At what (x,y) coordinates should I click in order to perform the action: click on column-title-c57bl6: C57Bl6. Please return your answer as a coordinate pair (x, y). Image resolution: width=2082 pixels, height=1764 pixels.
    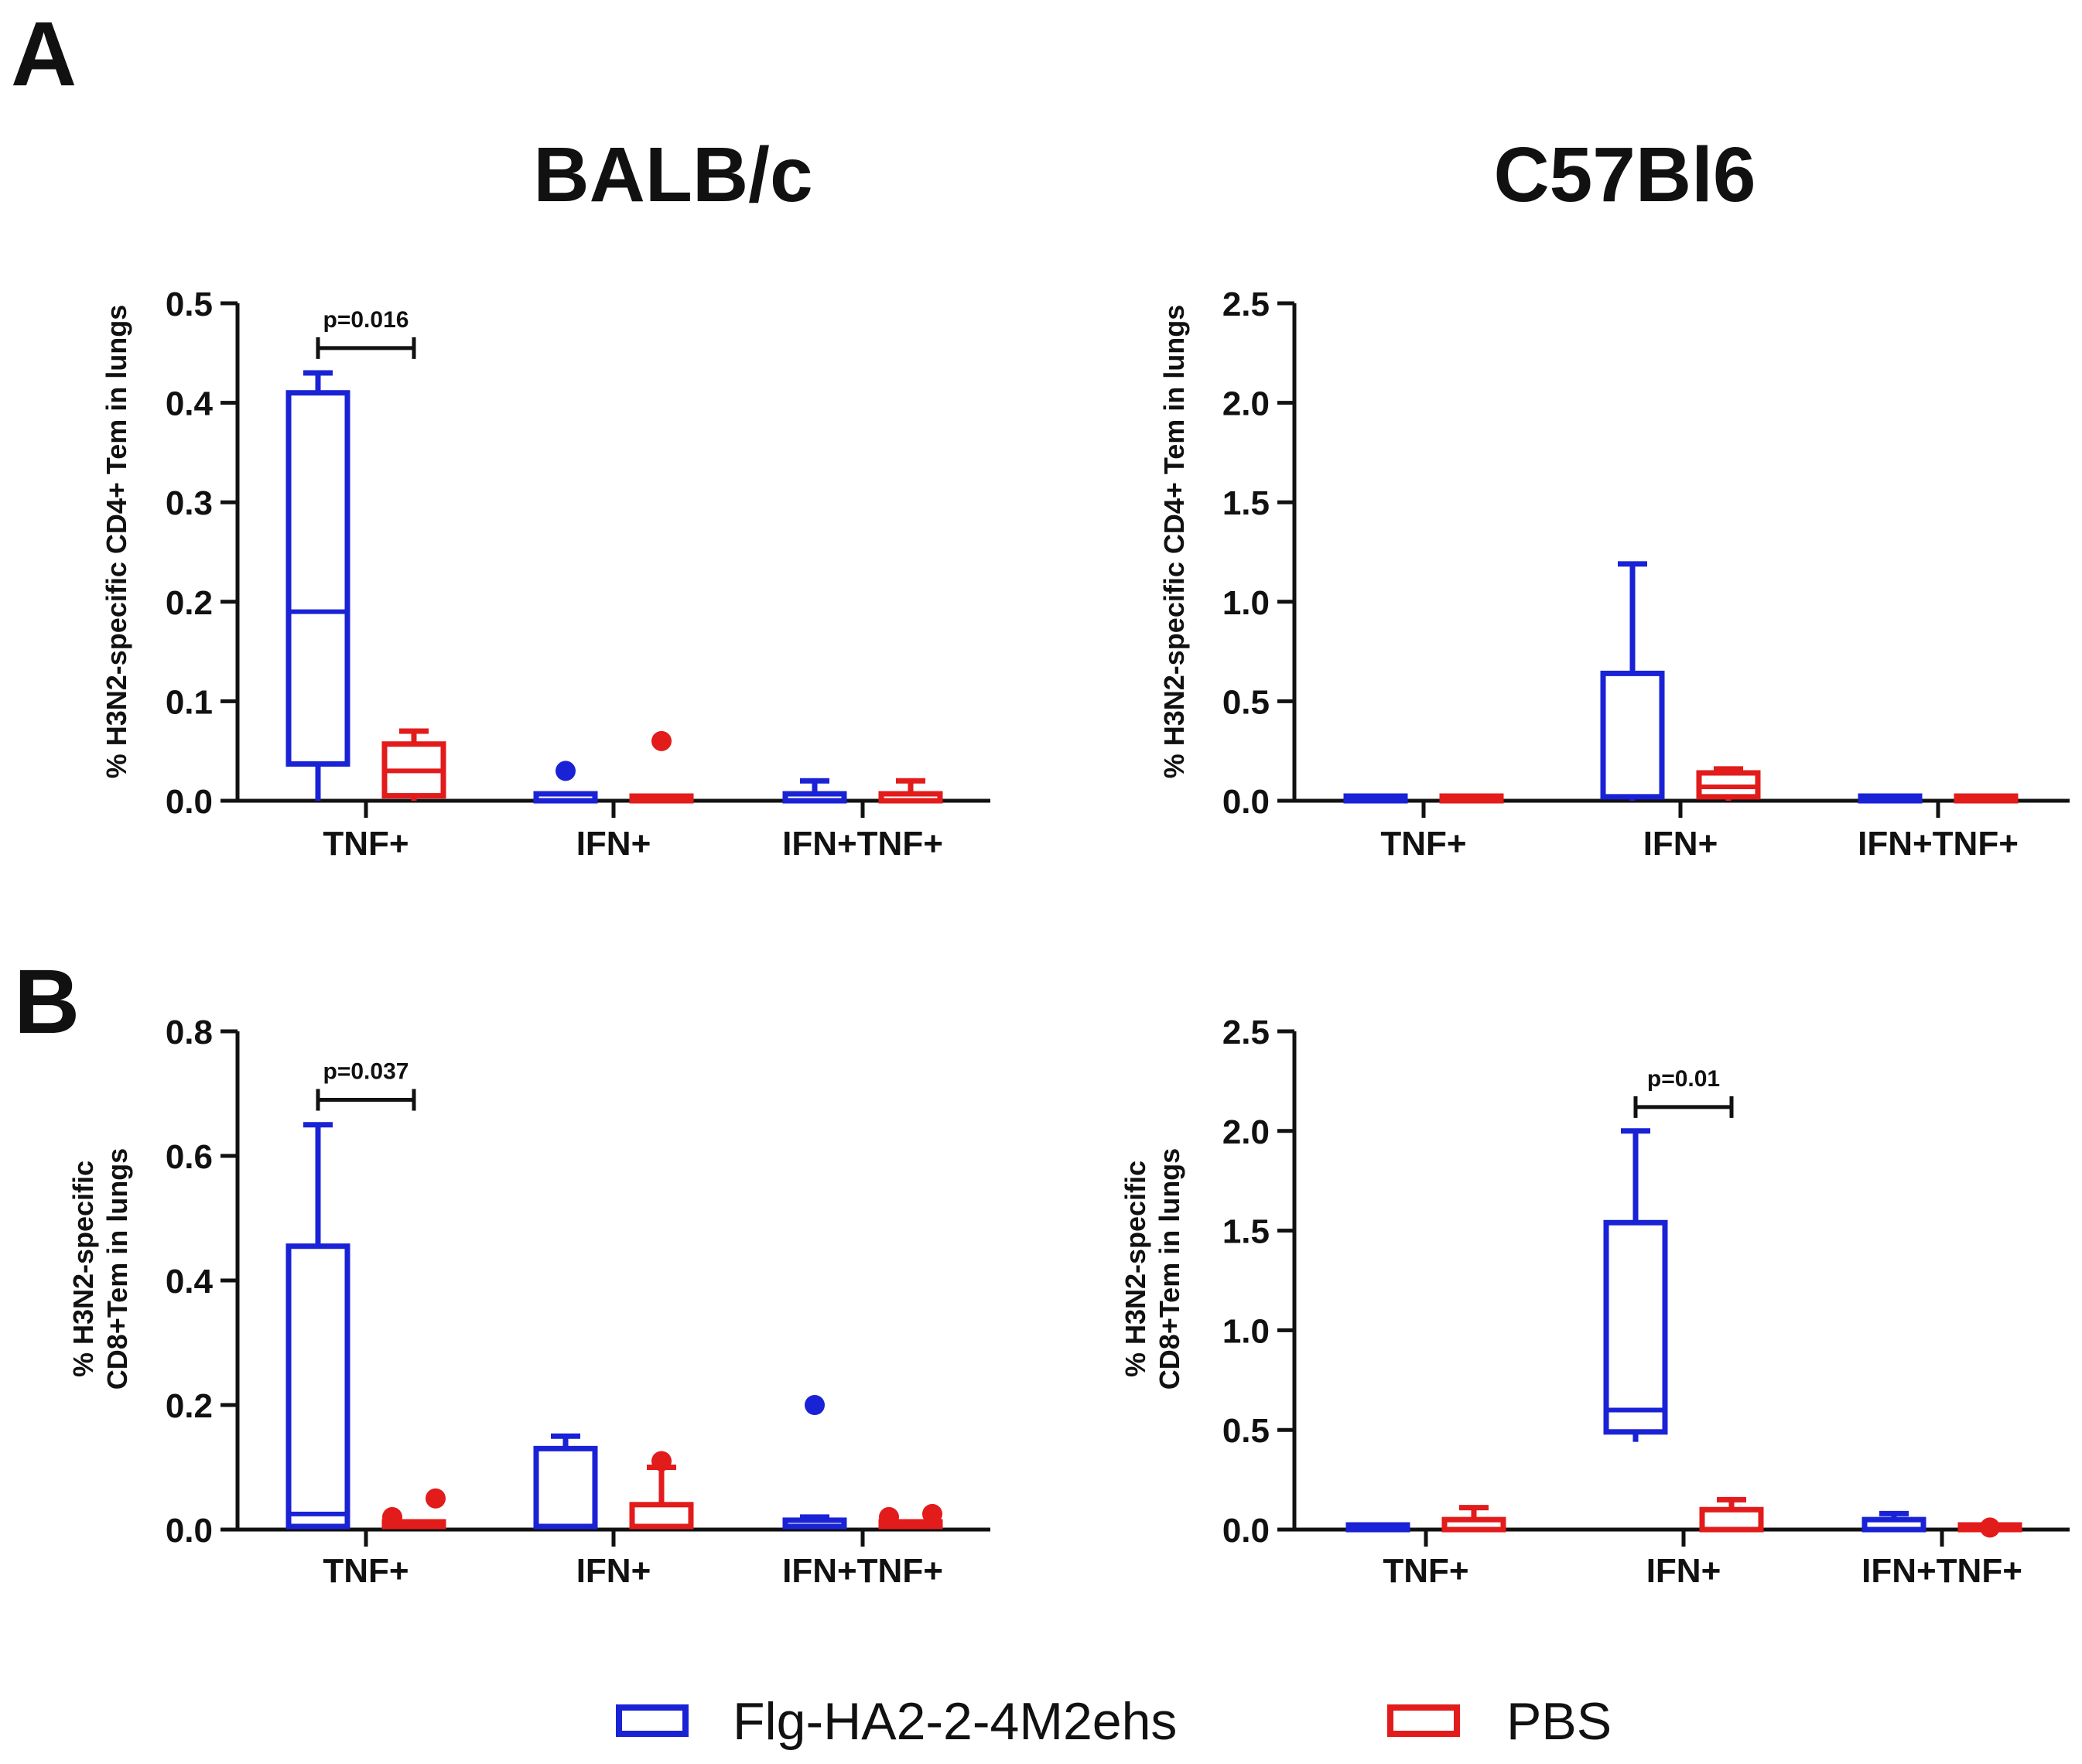
    Looking at the image, I should click on (1624, 175).